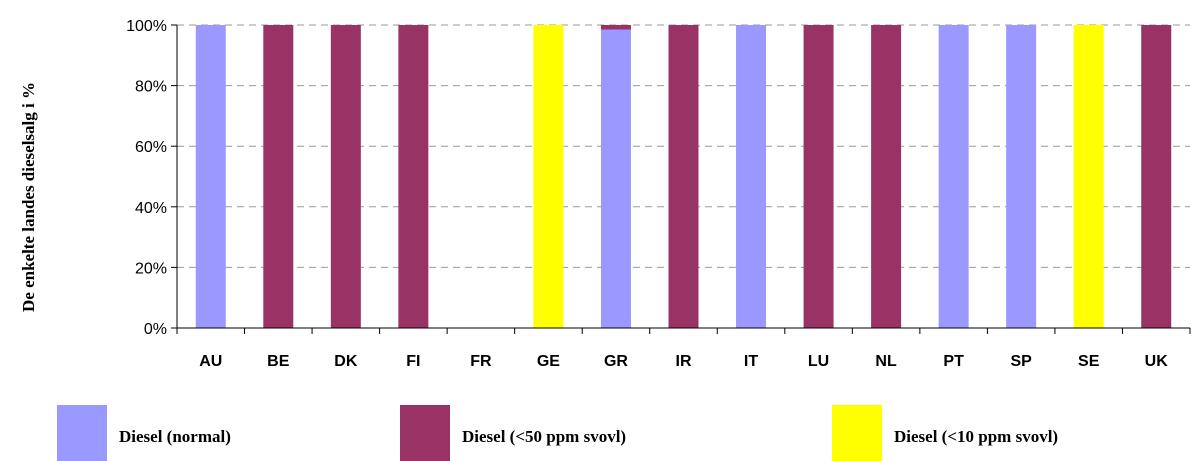  I want to click on y-tick-label: 80%, so click(151, 87).